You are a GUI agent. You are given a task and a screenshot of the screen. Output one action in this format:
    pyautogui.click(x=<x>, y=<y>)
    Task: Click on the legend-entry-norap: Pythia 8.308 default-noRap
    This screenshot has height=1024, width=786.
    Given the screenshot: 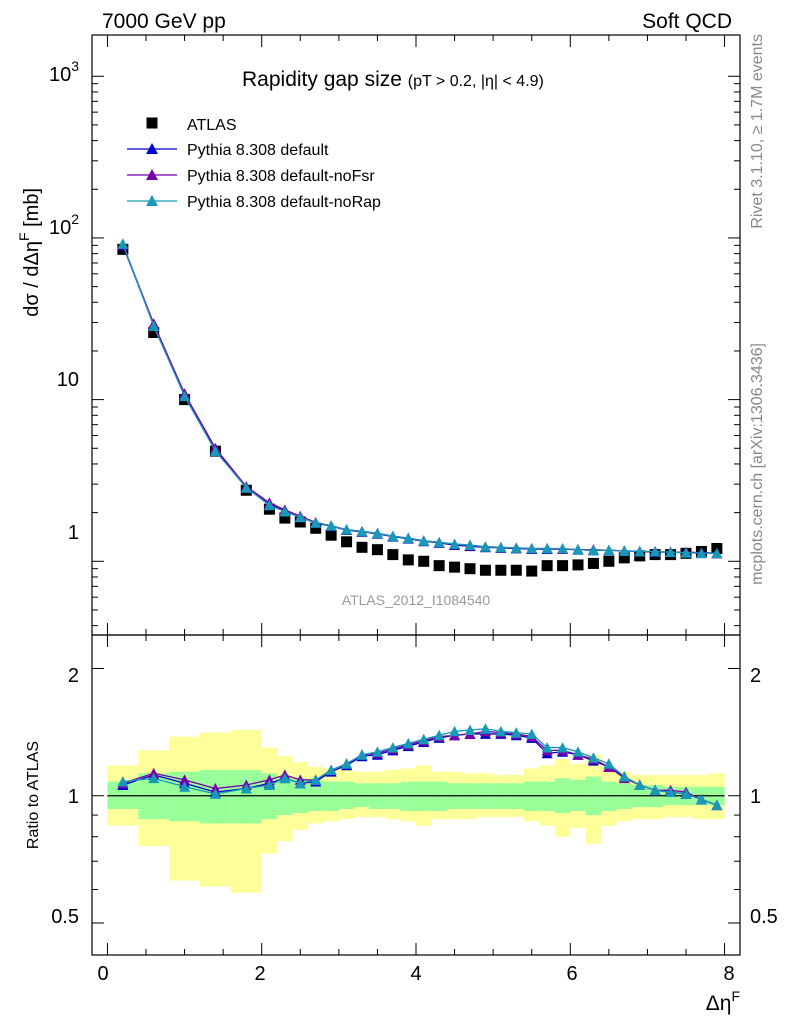 What is the action you would take?
    pyautogui.click(x=254, y=202)
    